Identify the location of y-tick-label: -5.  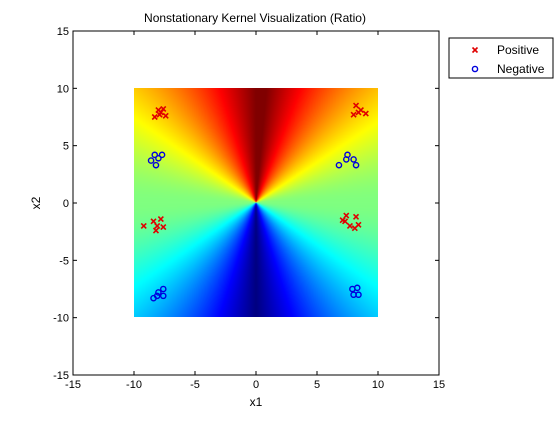
(64, 261).